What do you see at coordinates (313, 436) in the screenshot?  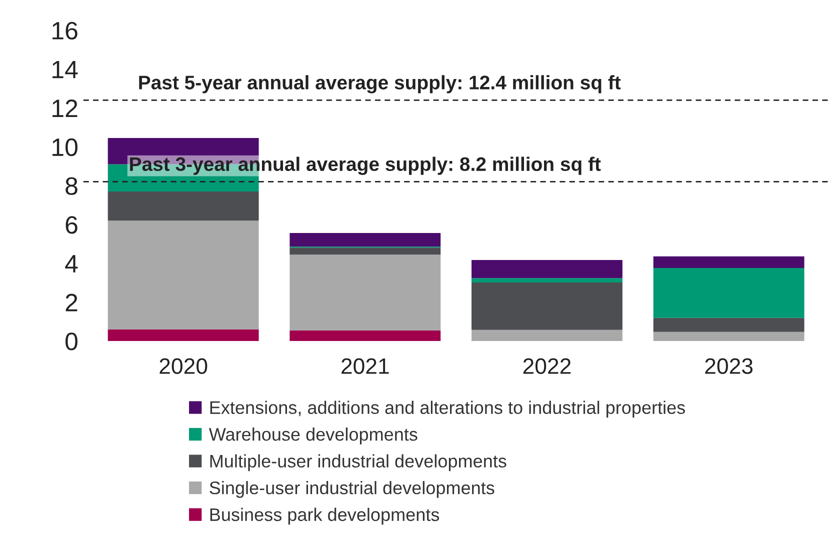 I see `legend-label: Warehouse developments` at bounding box center [313, 436].